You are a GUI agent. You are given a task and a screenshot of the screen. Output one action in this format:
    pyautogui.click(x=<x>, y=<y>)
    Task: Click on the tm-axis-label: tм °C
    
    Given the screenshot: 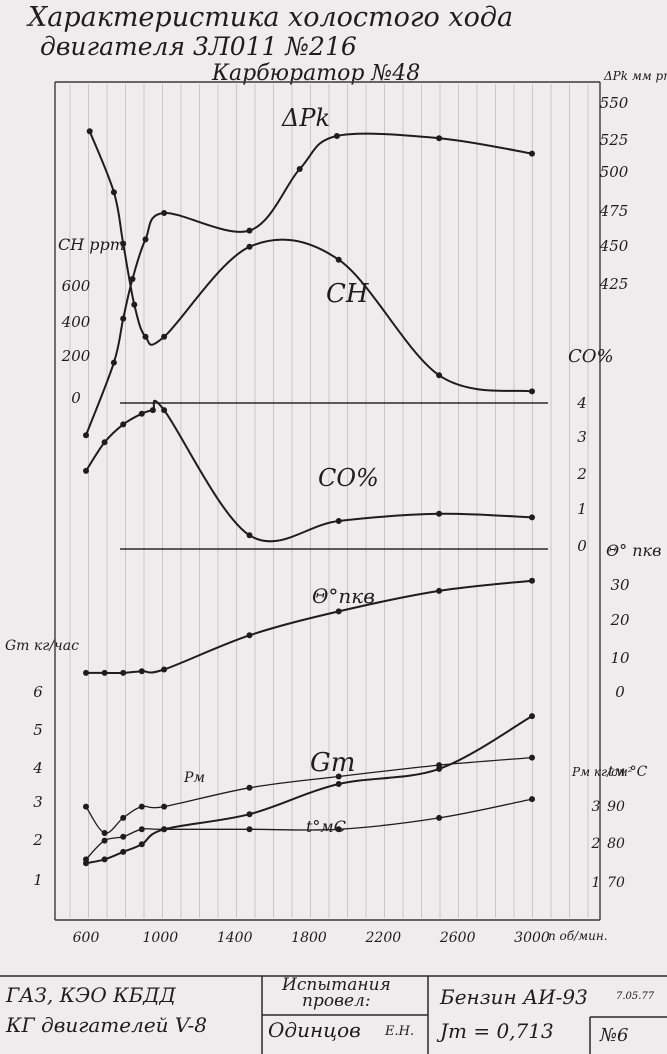 What is the action you would take?
    pyautogui.click(x=628, y=772)
    